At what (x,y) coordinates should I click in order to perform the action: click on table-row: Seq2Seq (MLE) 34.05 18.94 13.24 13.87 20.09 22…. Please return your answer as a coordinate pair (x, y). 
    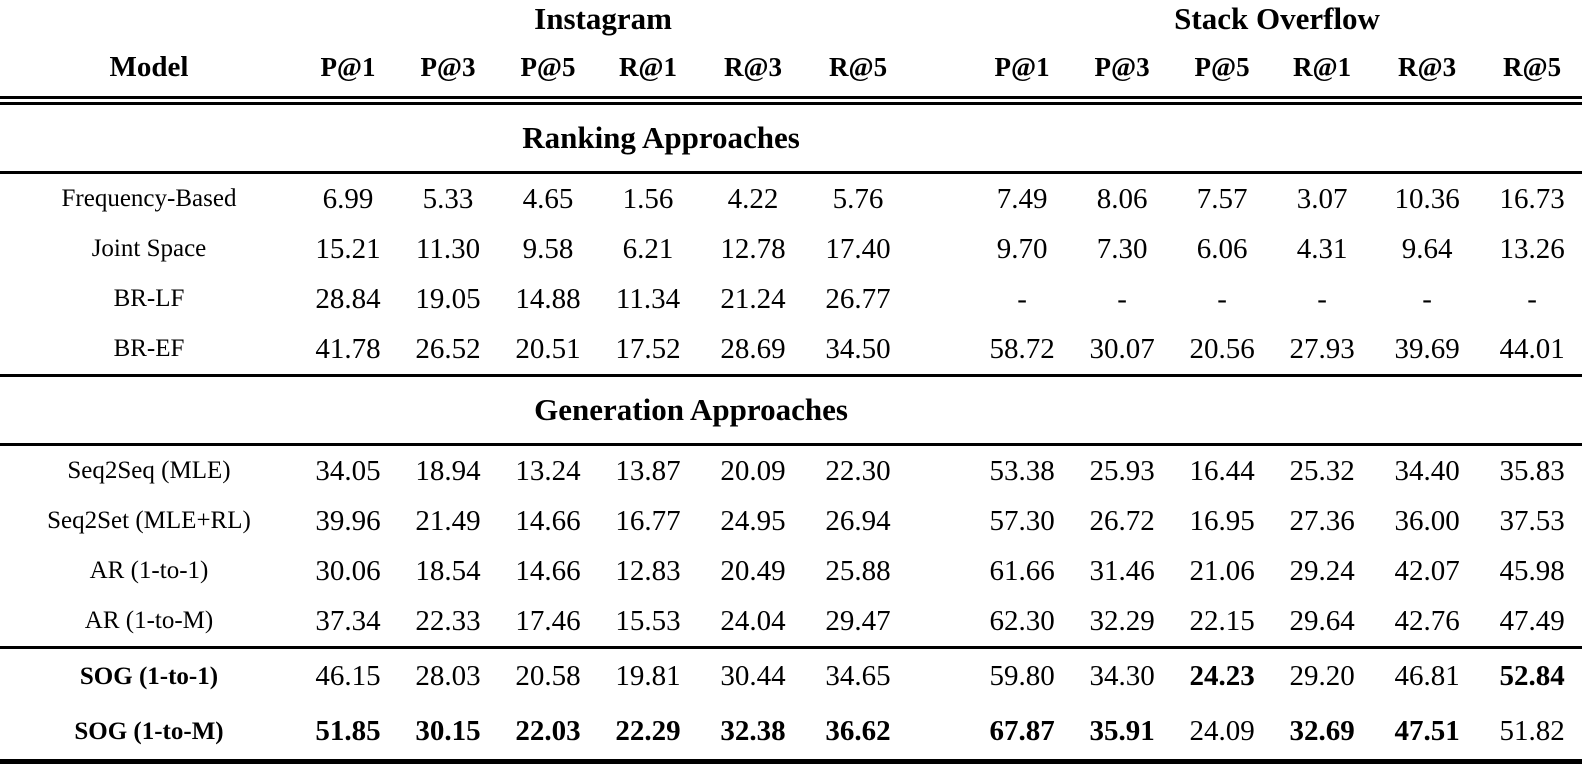
    Looking at the image, I should click on (791, 471).